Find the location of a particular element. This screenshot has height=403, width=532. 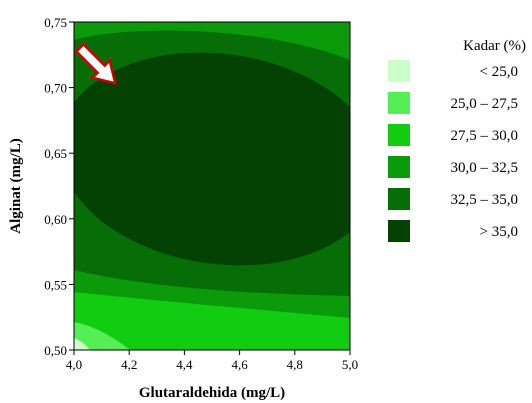

legend-label: 32,5 – 35,0 is located at coordinates (485, 200).